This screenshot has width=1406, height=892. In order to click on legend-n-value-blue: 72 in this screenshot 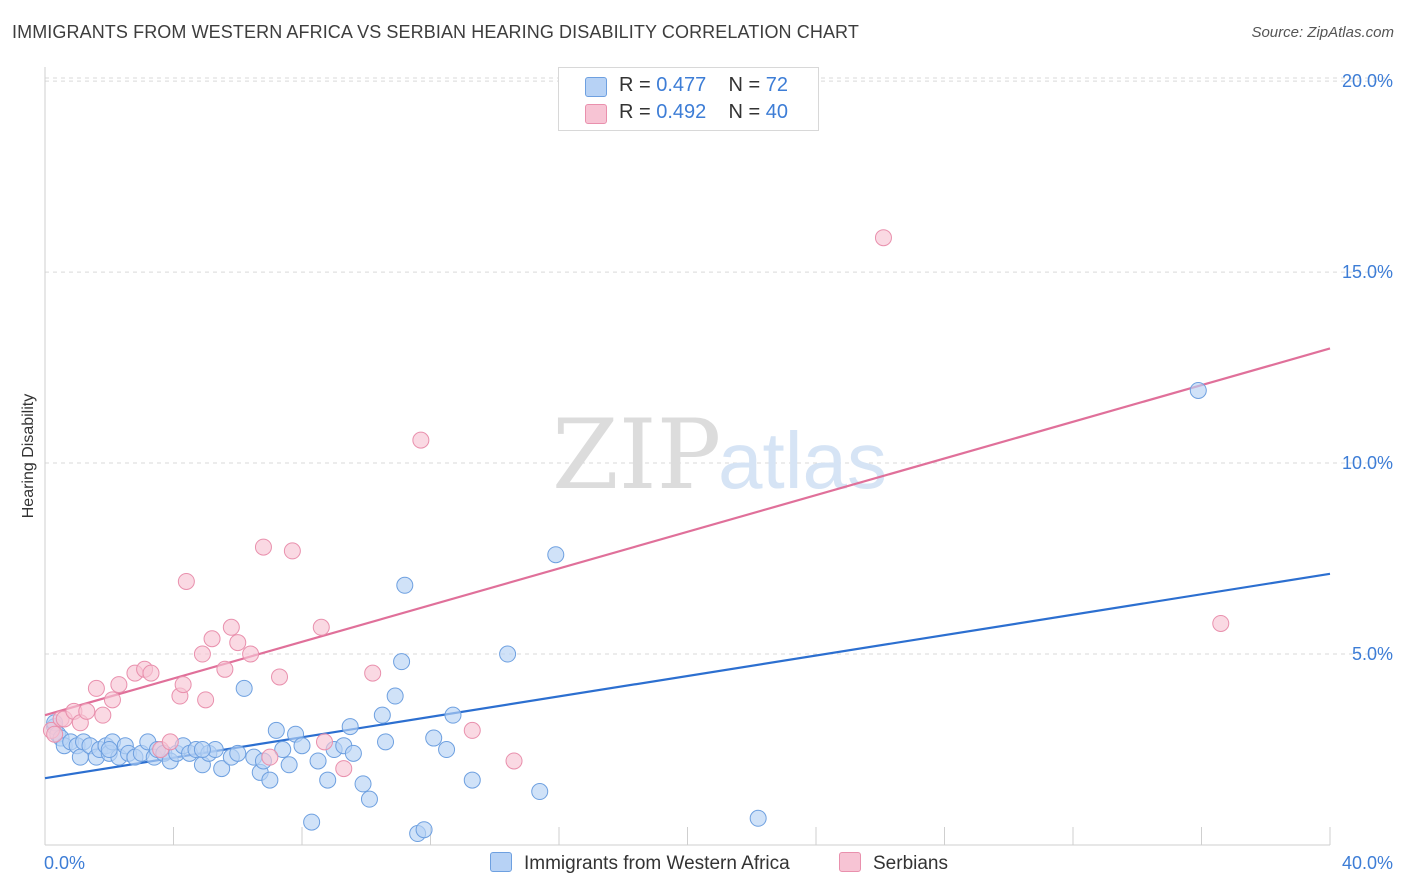, I will do `click(777, 85)`.